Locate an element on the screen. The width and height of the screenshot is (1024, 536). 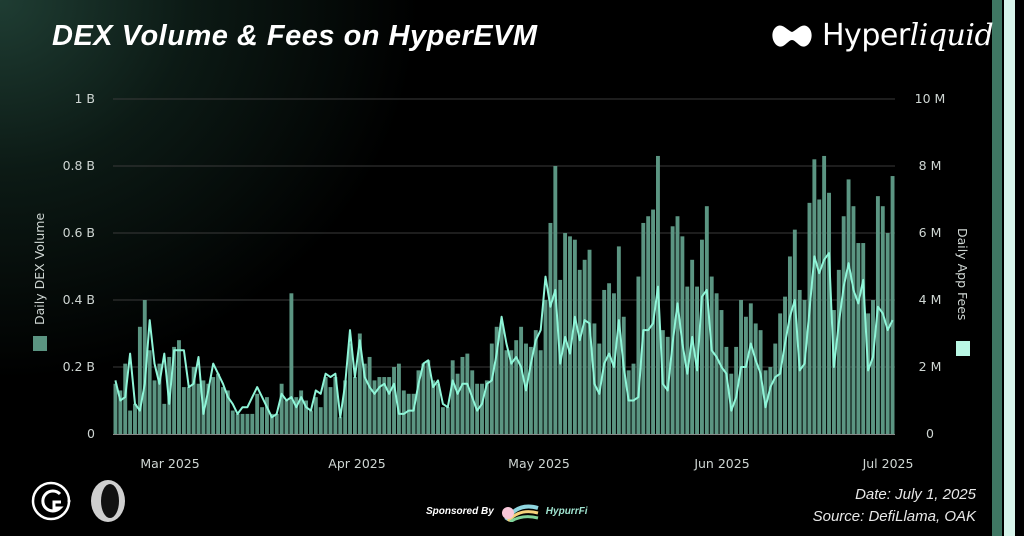
source-label: Source: DefiLlama, OAK is located at coordinates (894, 516).